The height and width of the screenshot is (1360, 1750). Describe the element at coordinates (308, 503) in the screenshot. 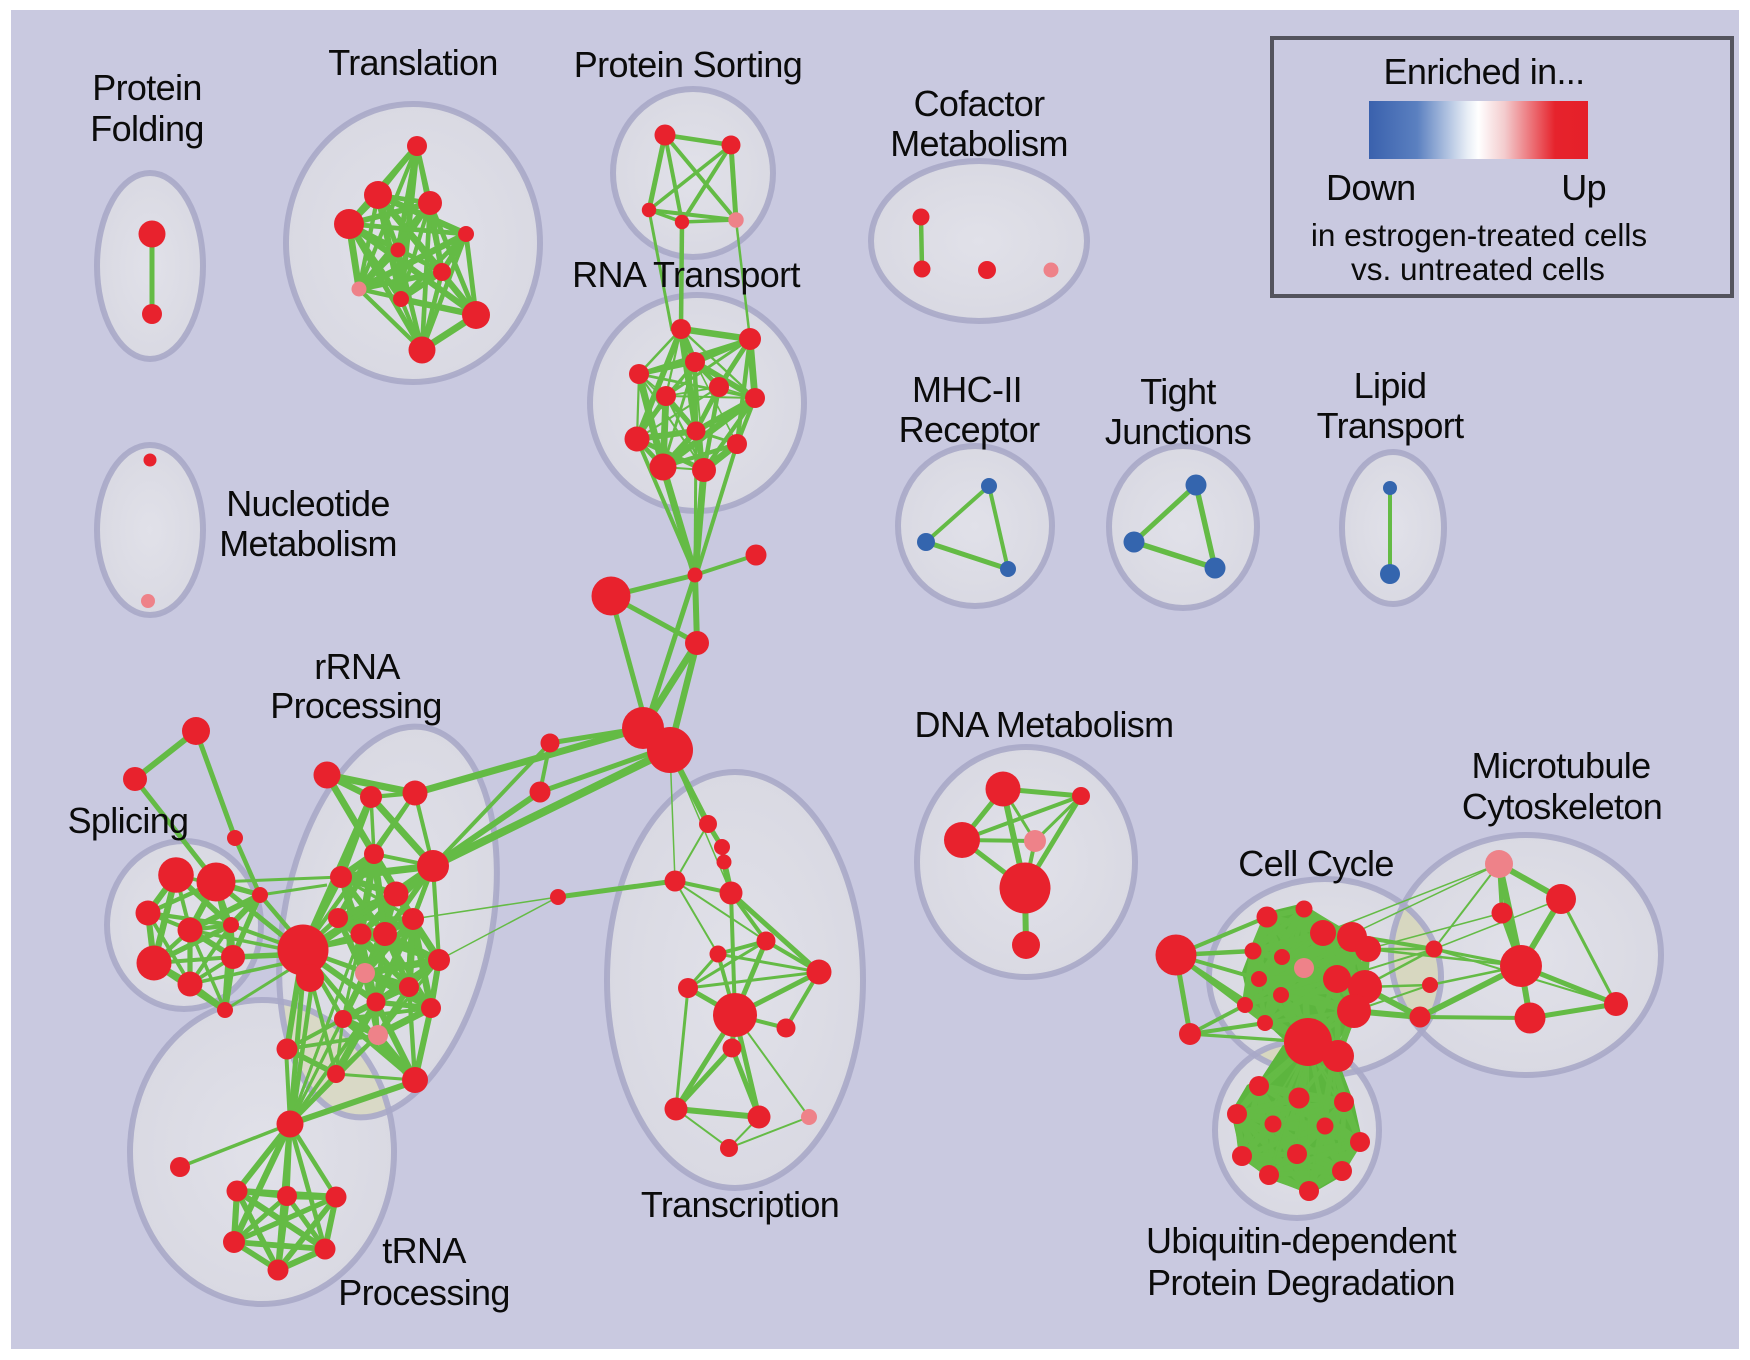

I see `svg-text: Nucleotide` at that location.